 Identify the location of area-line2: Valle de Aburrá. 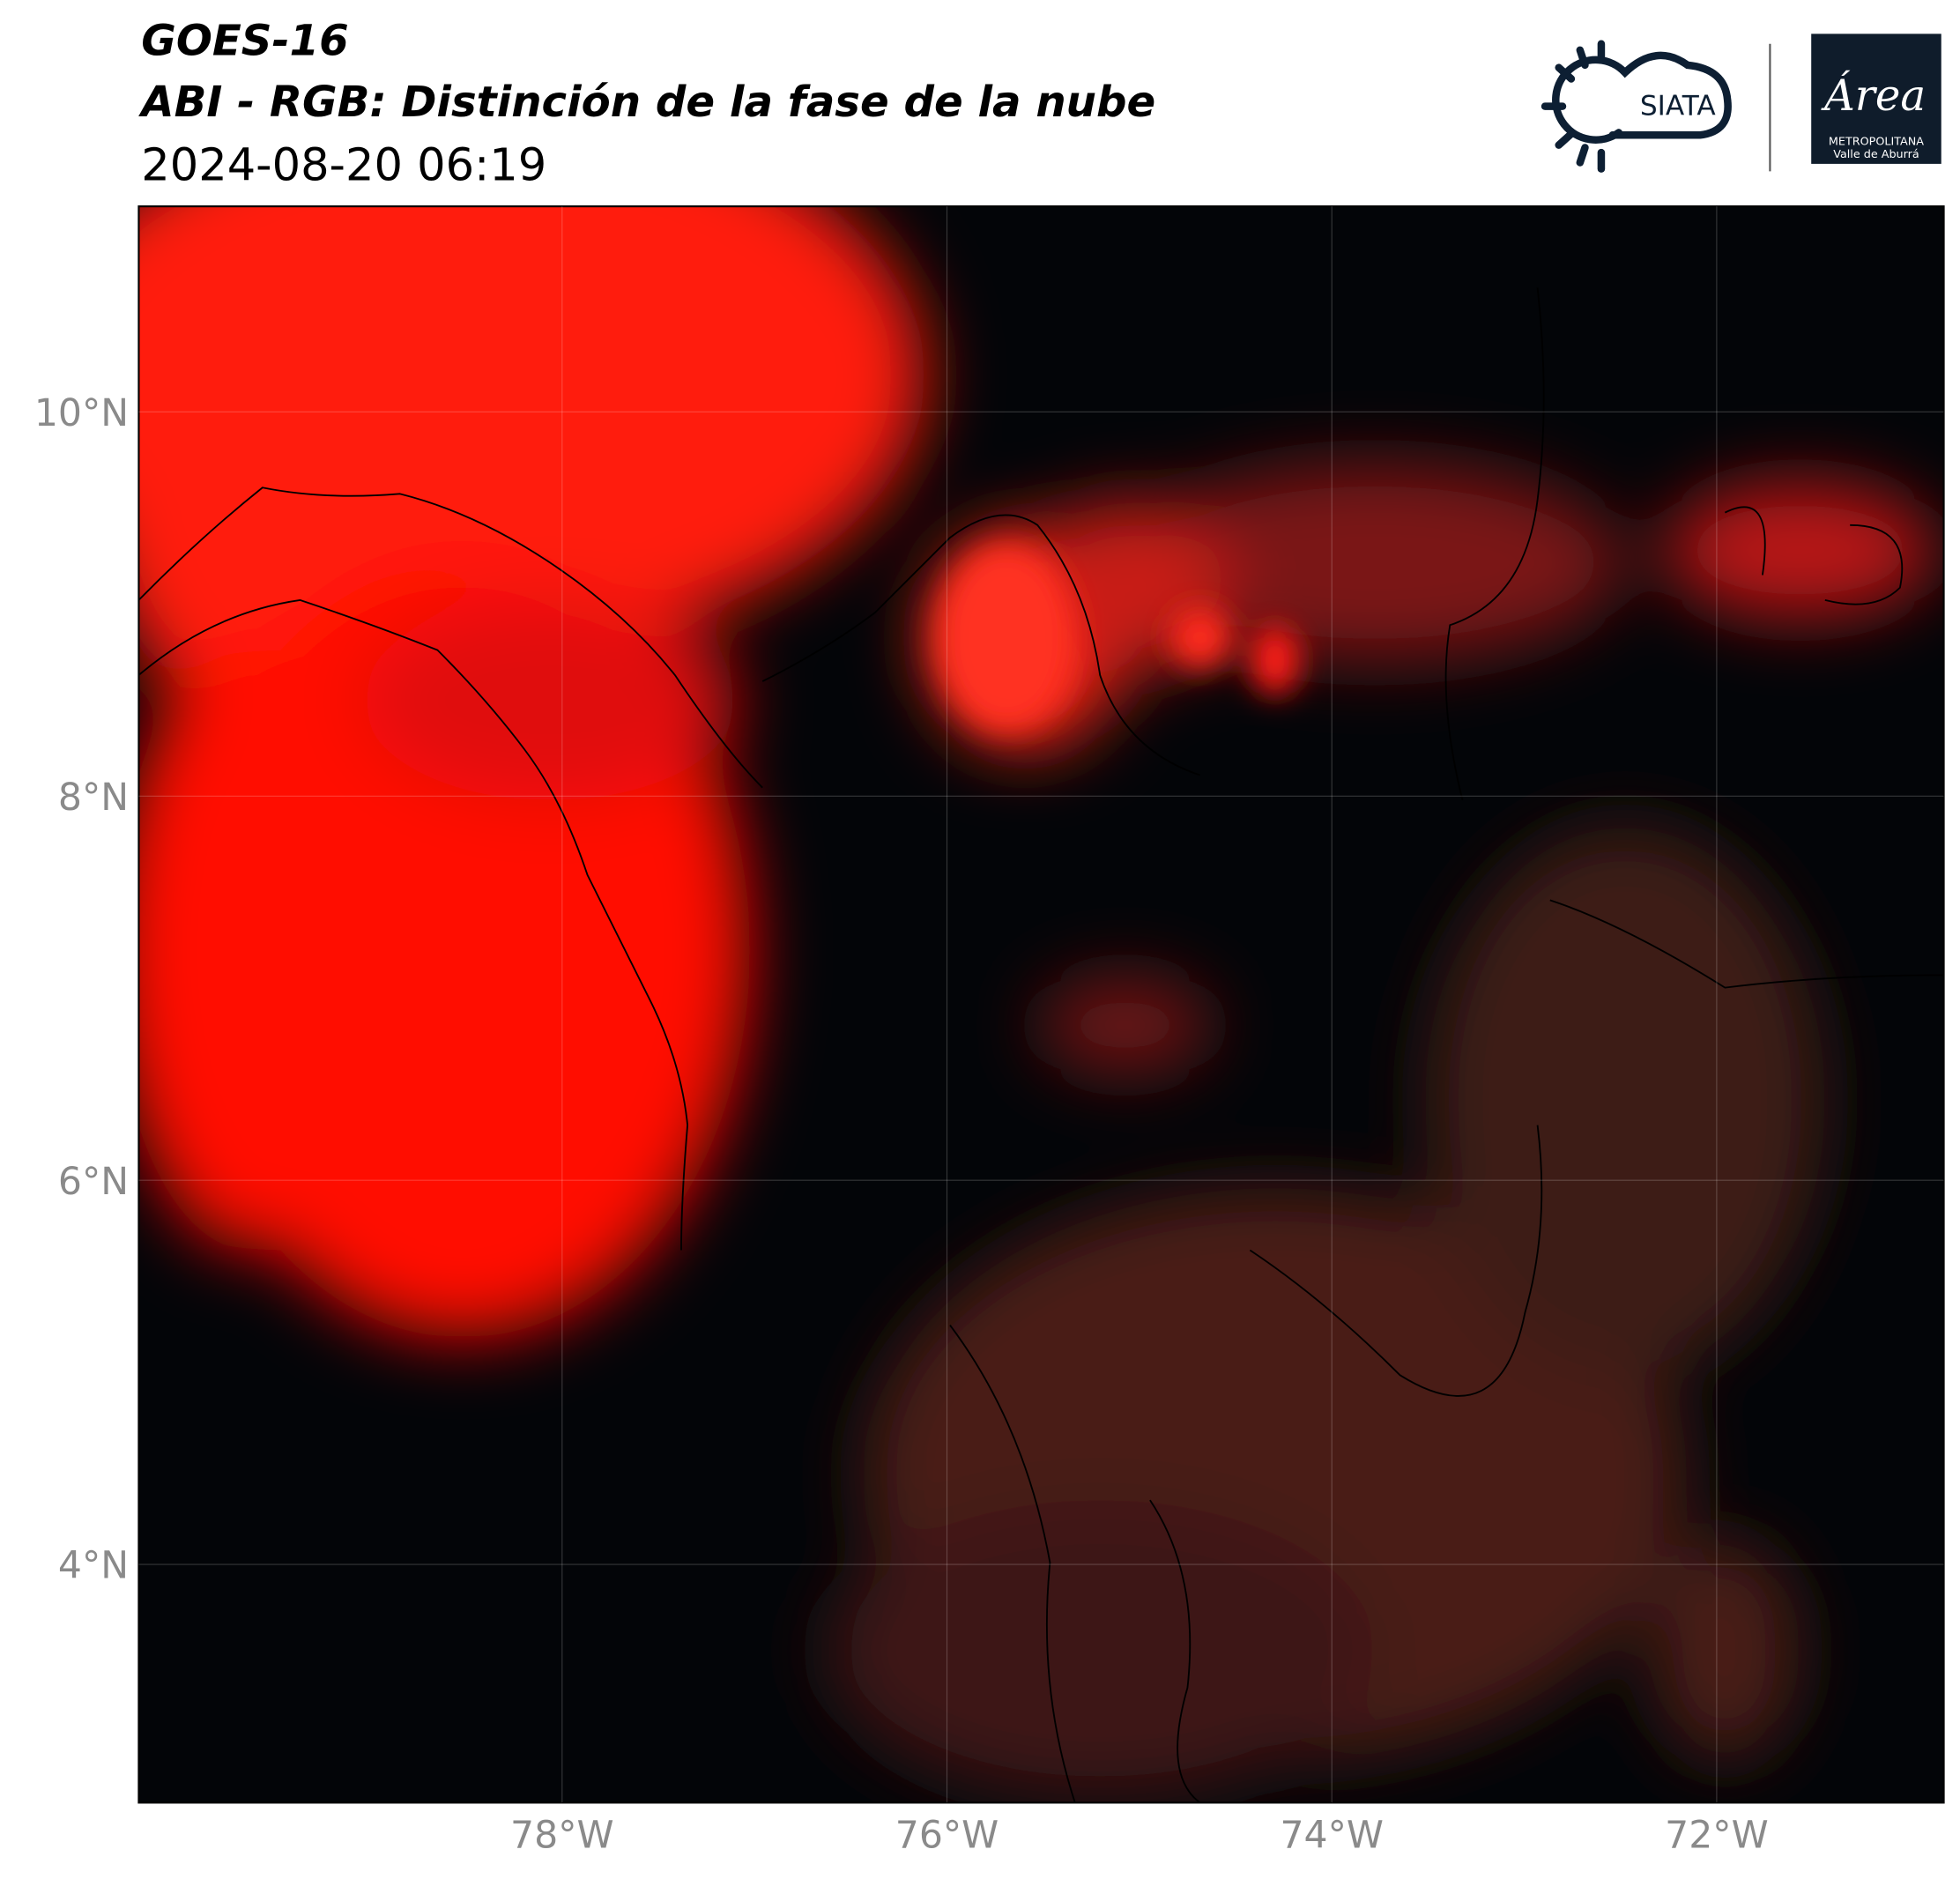
(1876, 155).